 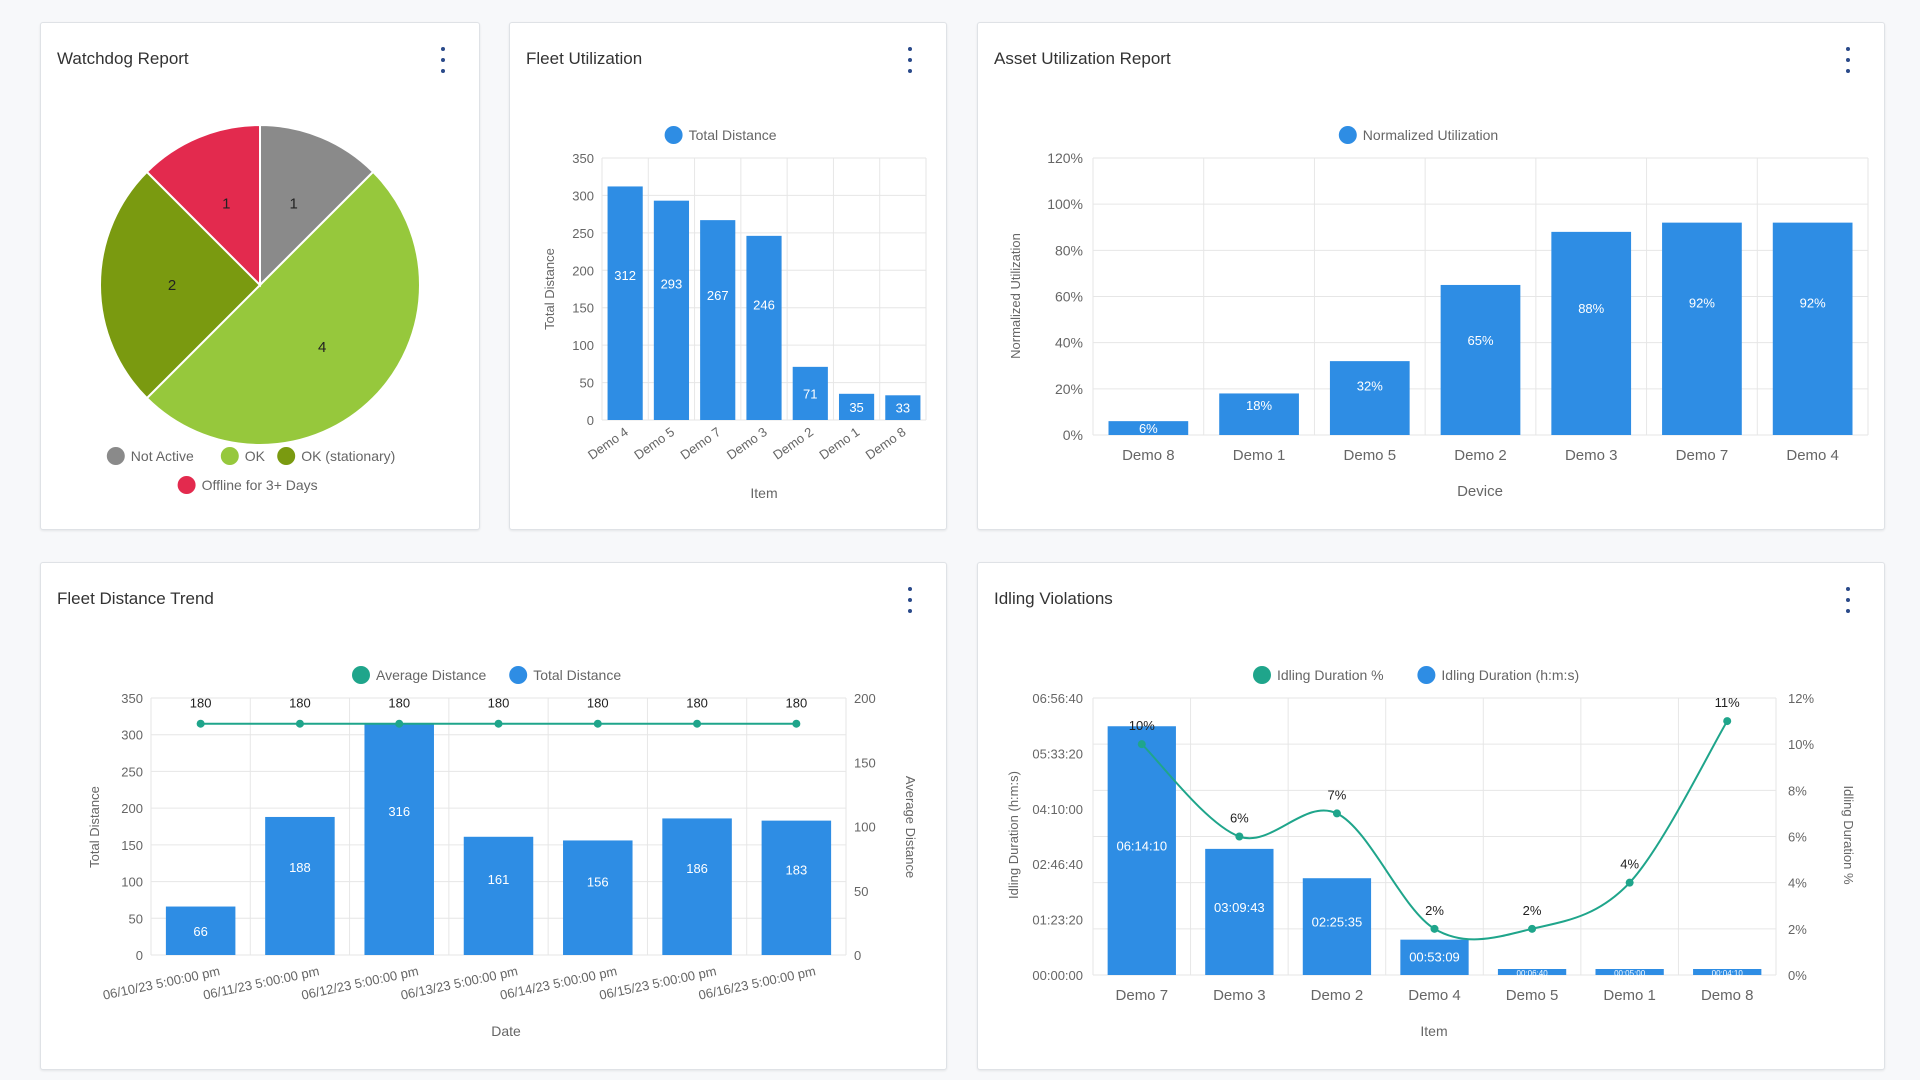 What do you see at coordinates (94, 827) in the screenshot?
I see `y-axis-label: Total Distance` at bounding box center [94, 827].